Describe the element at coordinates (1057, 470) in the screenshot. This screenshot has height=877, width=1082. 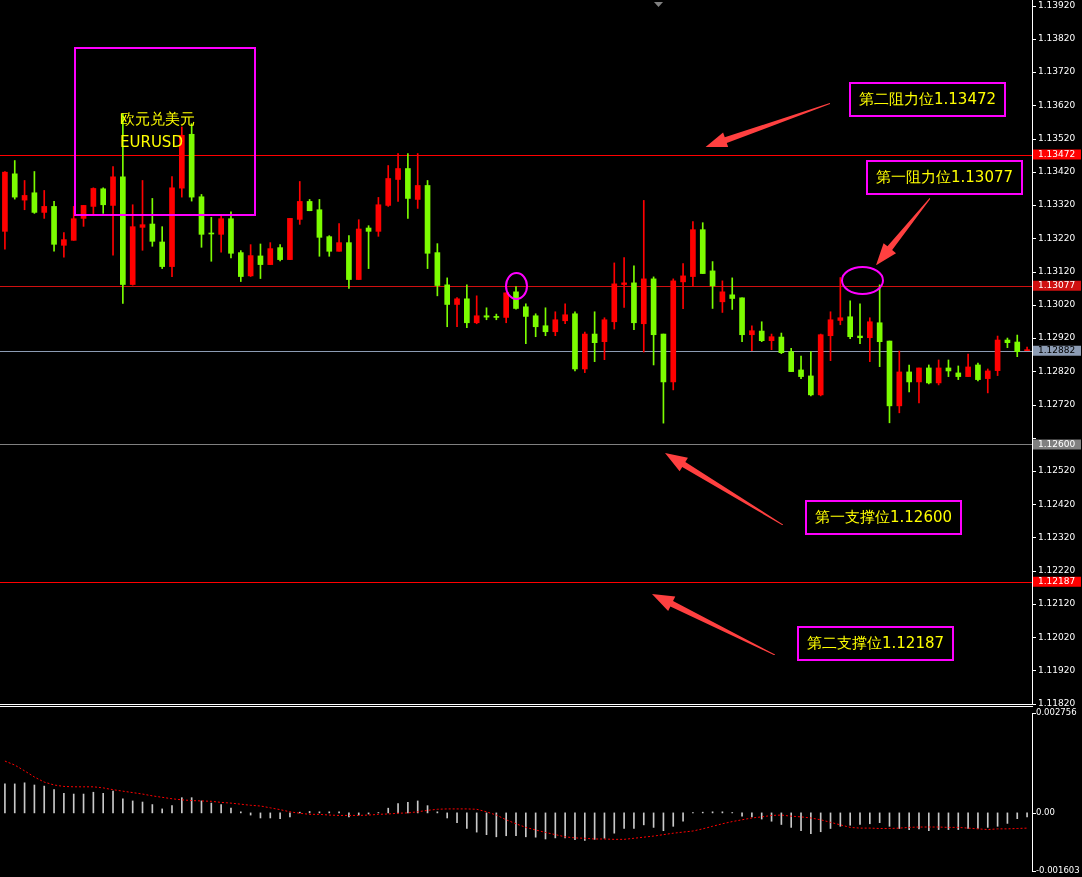
I see `y-tick-label: 1.12520` at that location.